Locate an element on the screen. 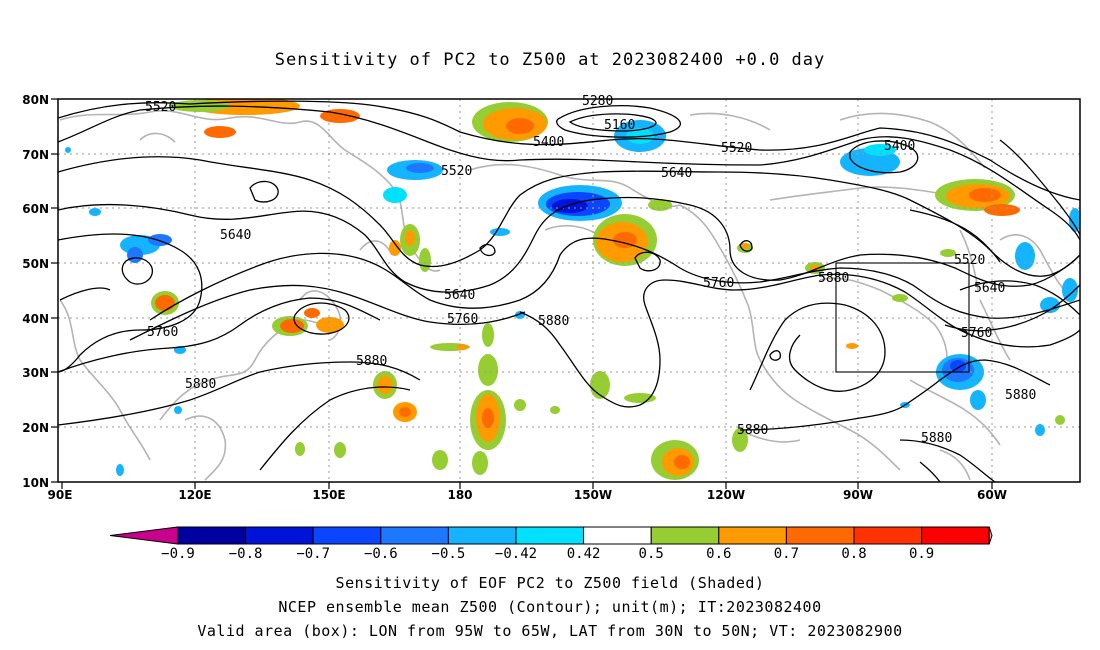 Image resolution: width=1100 pixels, height=650 pixels. lon-label: 150E is located at coordinates (328, 495).